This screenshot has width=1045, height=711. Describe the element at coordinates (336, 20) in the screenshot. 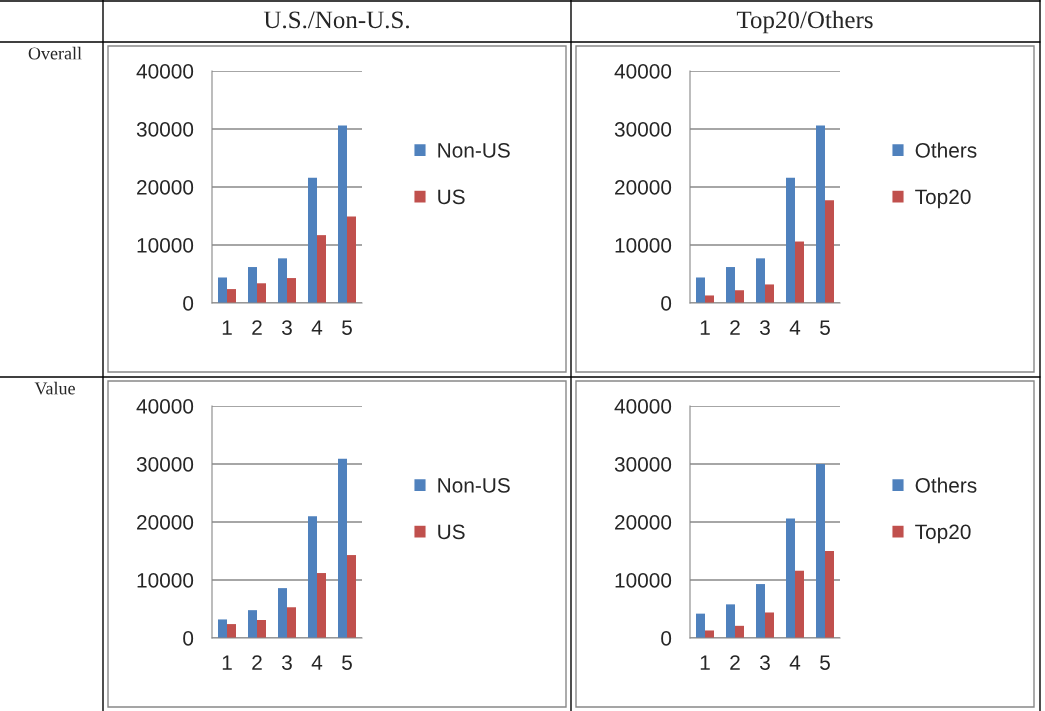

I see `chart-title: U.S./Non-U.S.` at that location.